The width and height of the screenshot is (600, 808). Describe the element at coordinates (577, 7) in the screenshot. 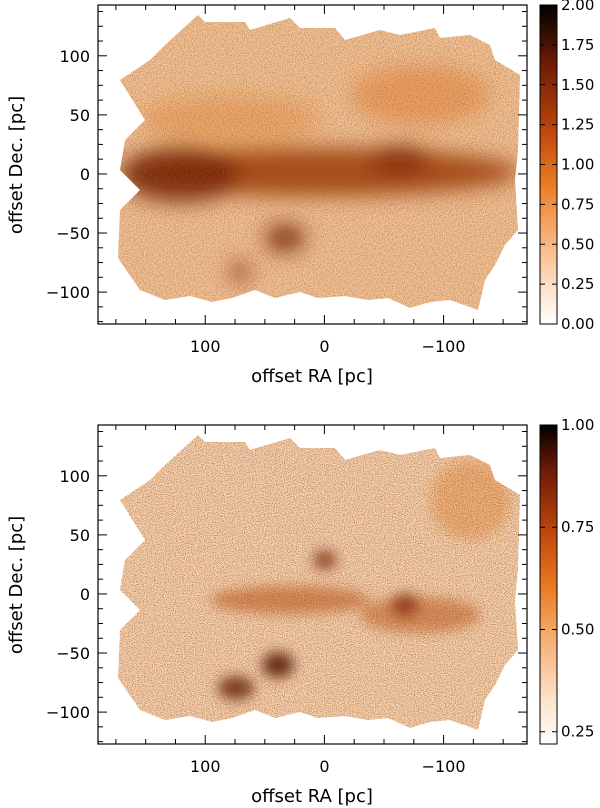

I see `colorbar-tick-label: 2.00` at that location.